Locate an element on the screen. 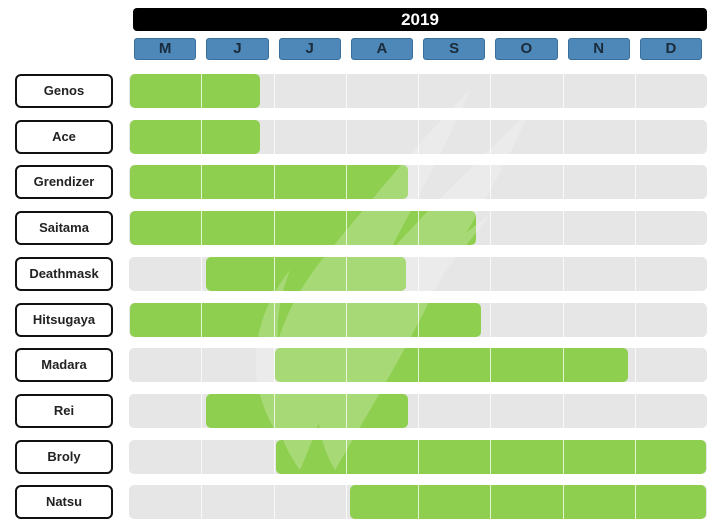  row-label: Madara is located at coordinates (64, 365).